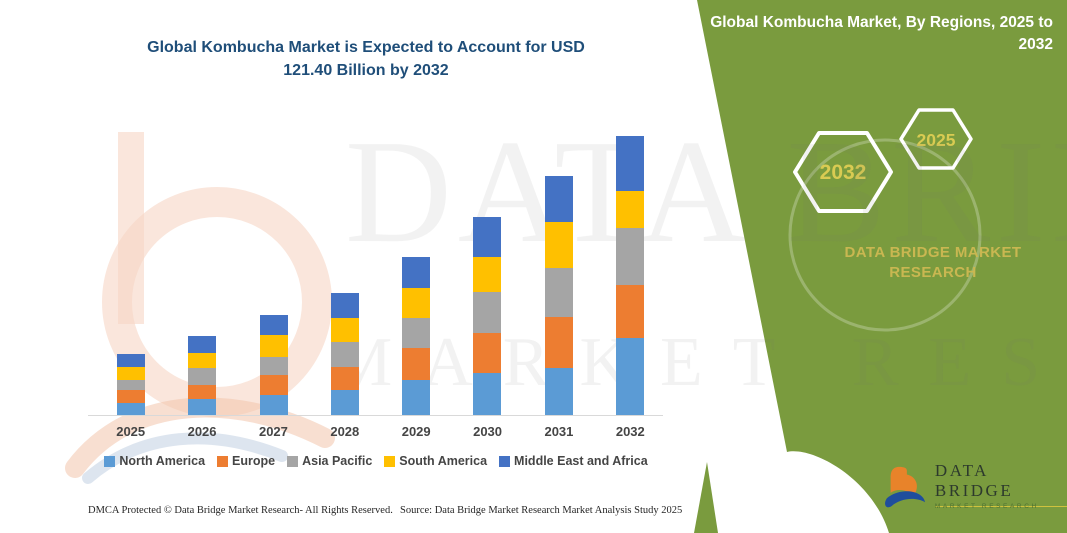 The image size is (1067, 533). I want to click on logo-mark-blue, so click(905, 498).